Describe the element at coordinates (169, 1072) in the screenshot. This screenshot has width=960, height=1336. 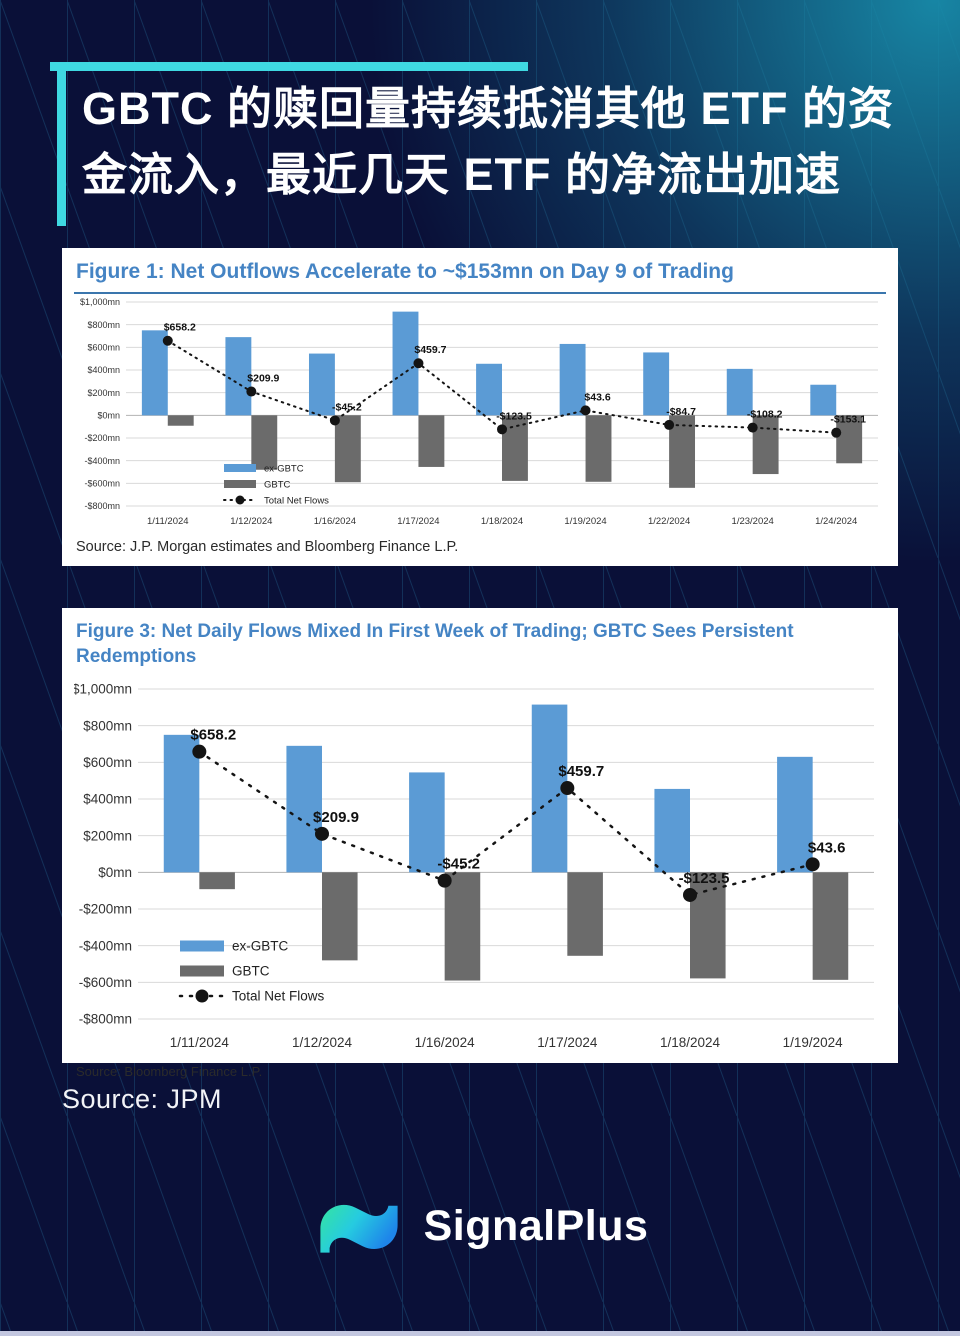
I see `figure-3-source: Source: Bloomberg Finance L.P.` at that location.